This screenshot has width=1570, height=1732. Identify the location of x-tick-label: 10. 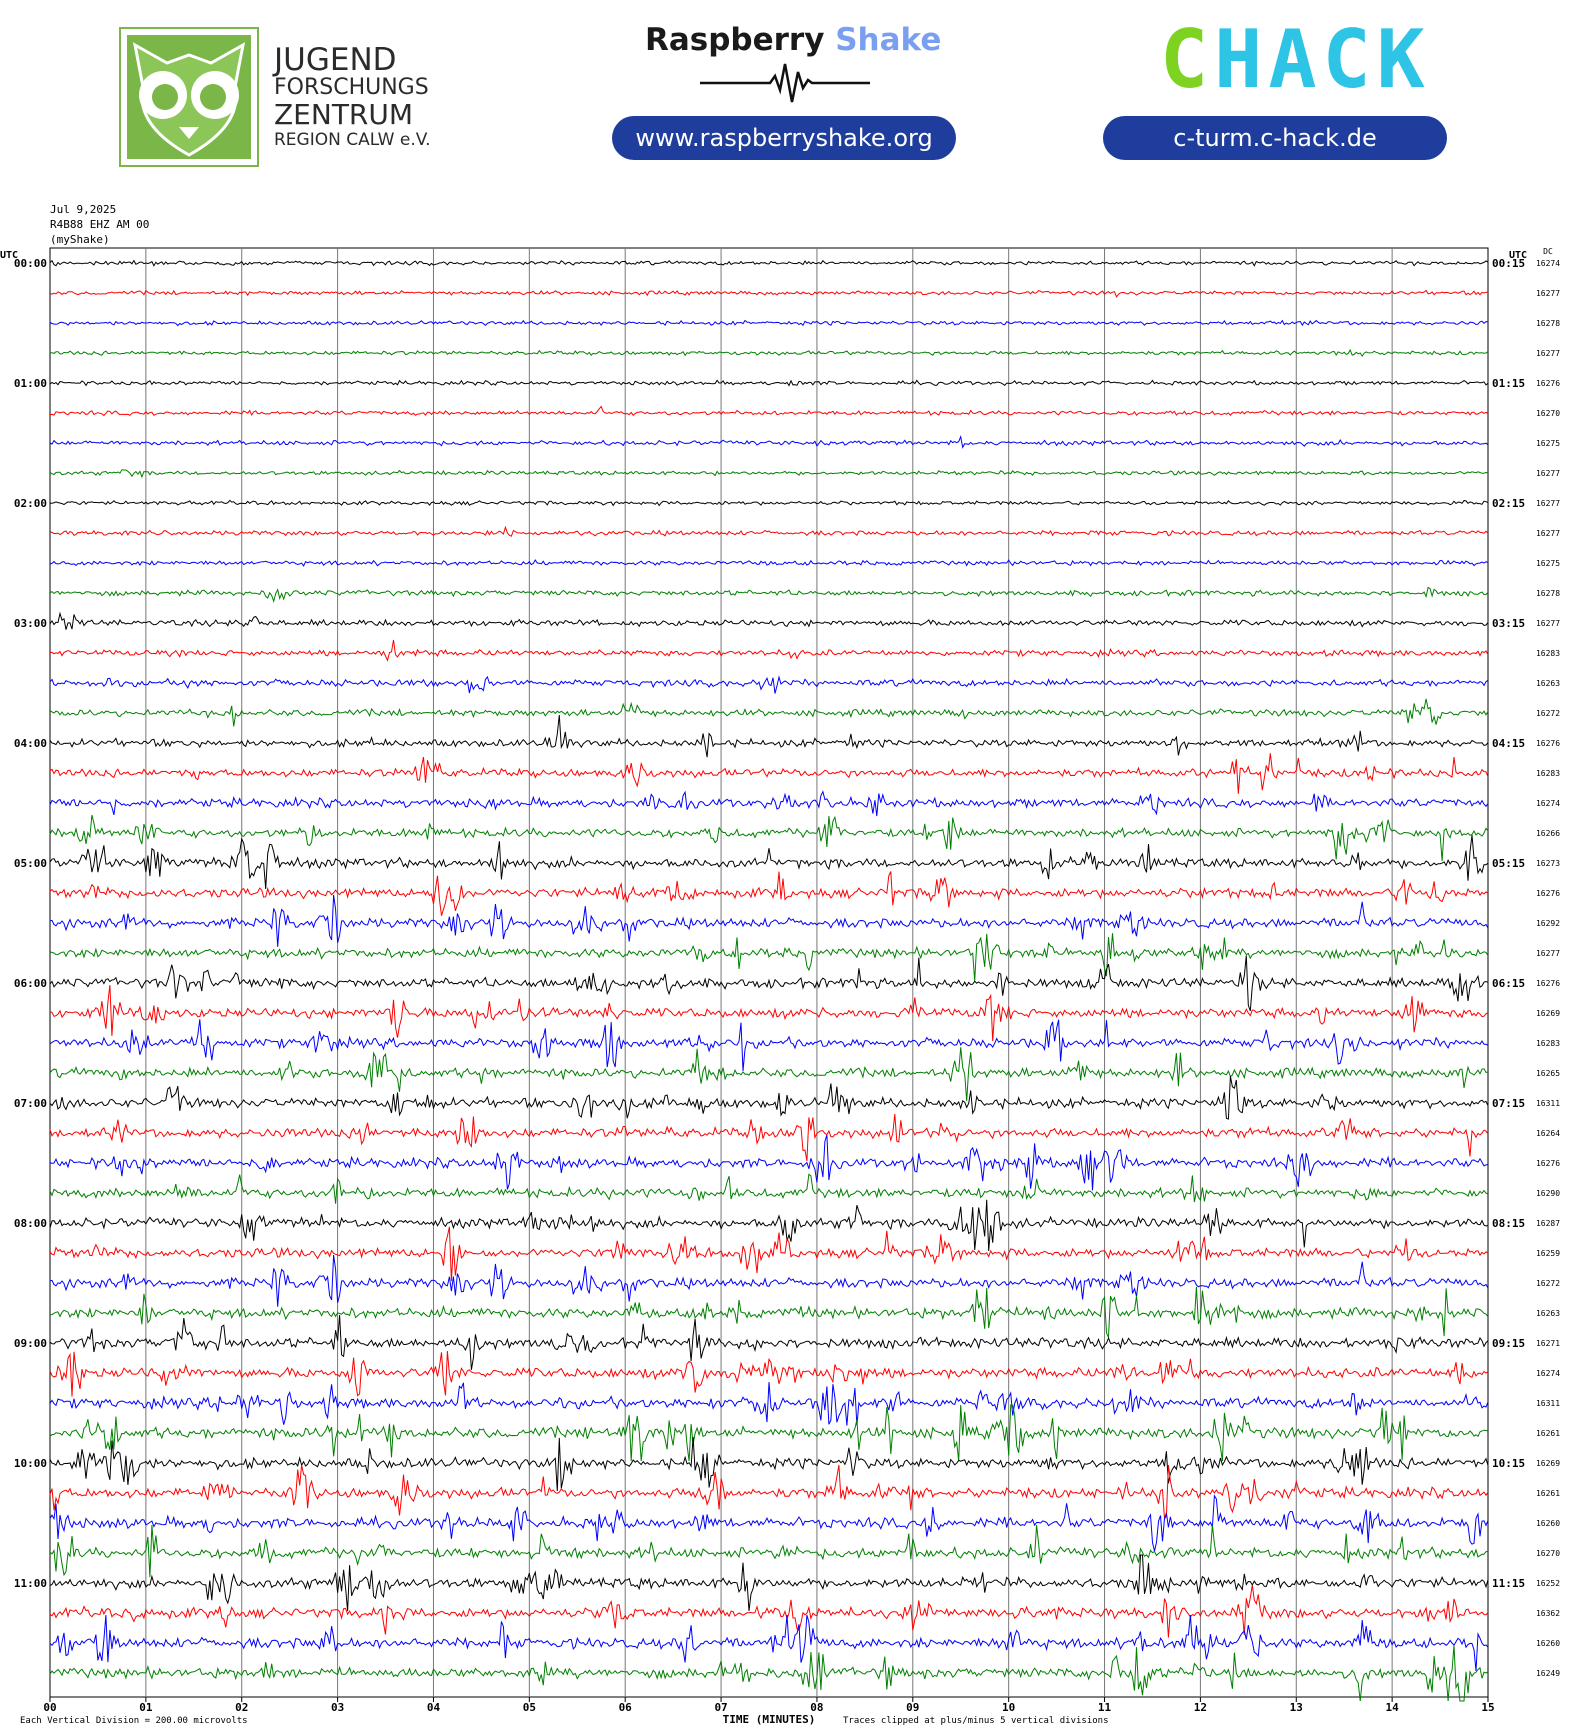
(1008, 1707).